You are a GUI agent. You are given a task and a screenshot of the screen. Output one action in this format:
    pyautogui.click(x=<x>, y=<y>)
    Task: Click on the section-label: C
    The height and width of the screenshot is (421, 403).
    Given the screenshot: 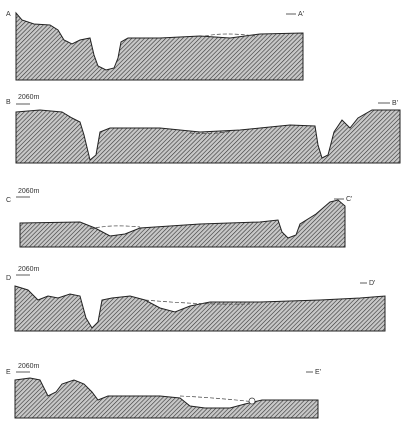 What is the action you would take?
    pyautogui.click(x=8, y=200)
    